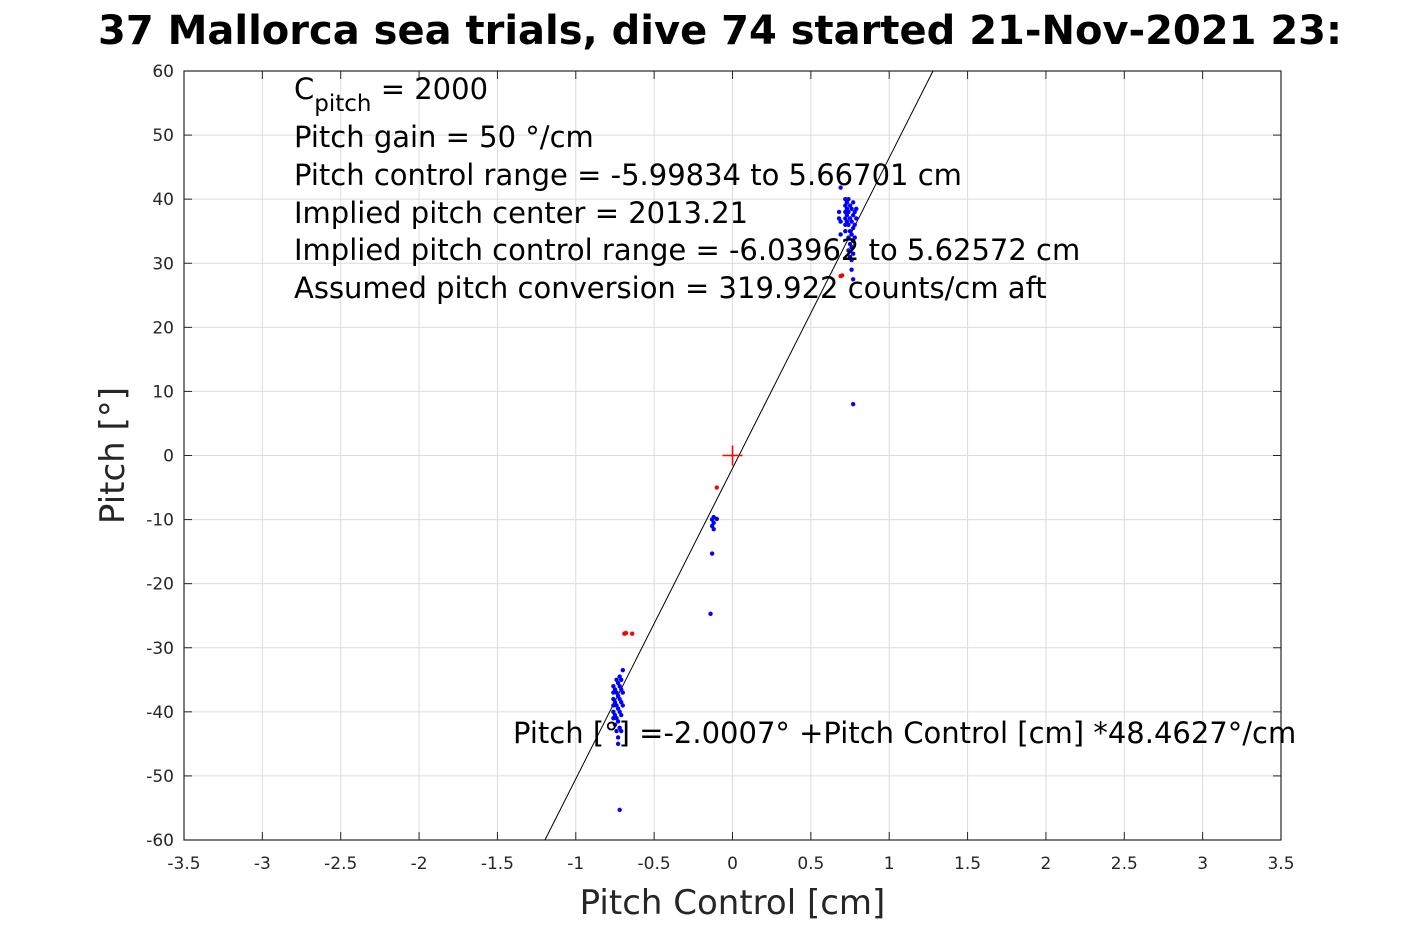  Describe the element at coordinates (113, 455) in the screenshot. I see `y-axis-label: Pitch [°]` at that location.